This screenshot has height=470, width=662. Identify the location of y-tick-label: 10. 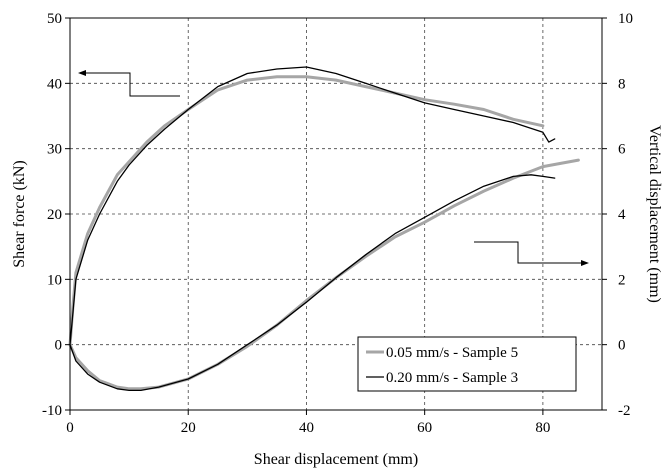
(54, 280).